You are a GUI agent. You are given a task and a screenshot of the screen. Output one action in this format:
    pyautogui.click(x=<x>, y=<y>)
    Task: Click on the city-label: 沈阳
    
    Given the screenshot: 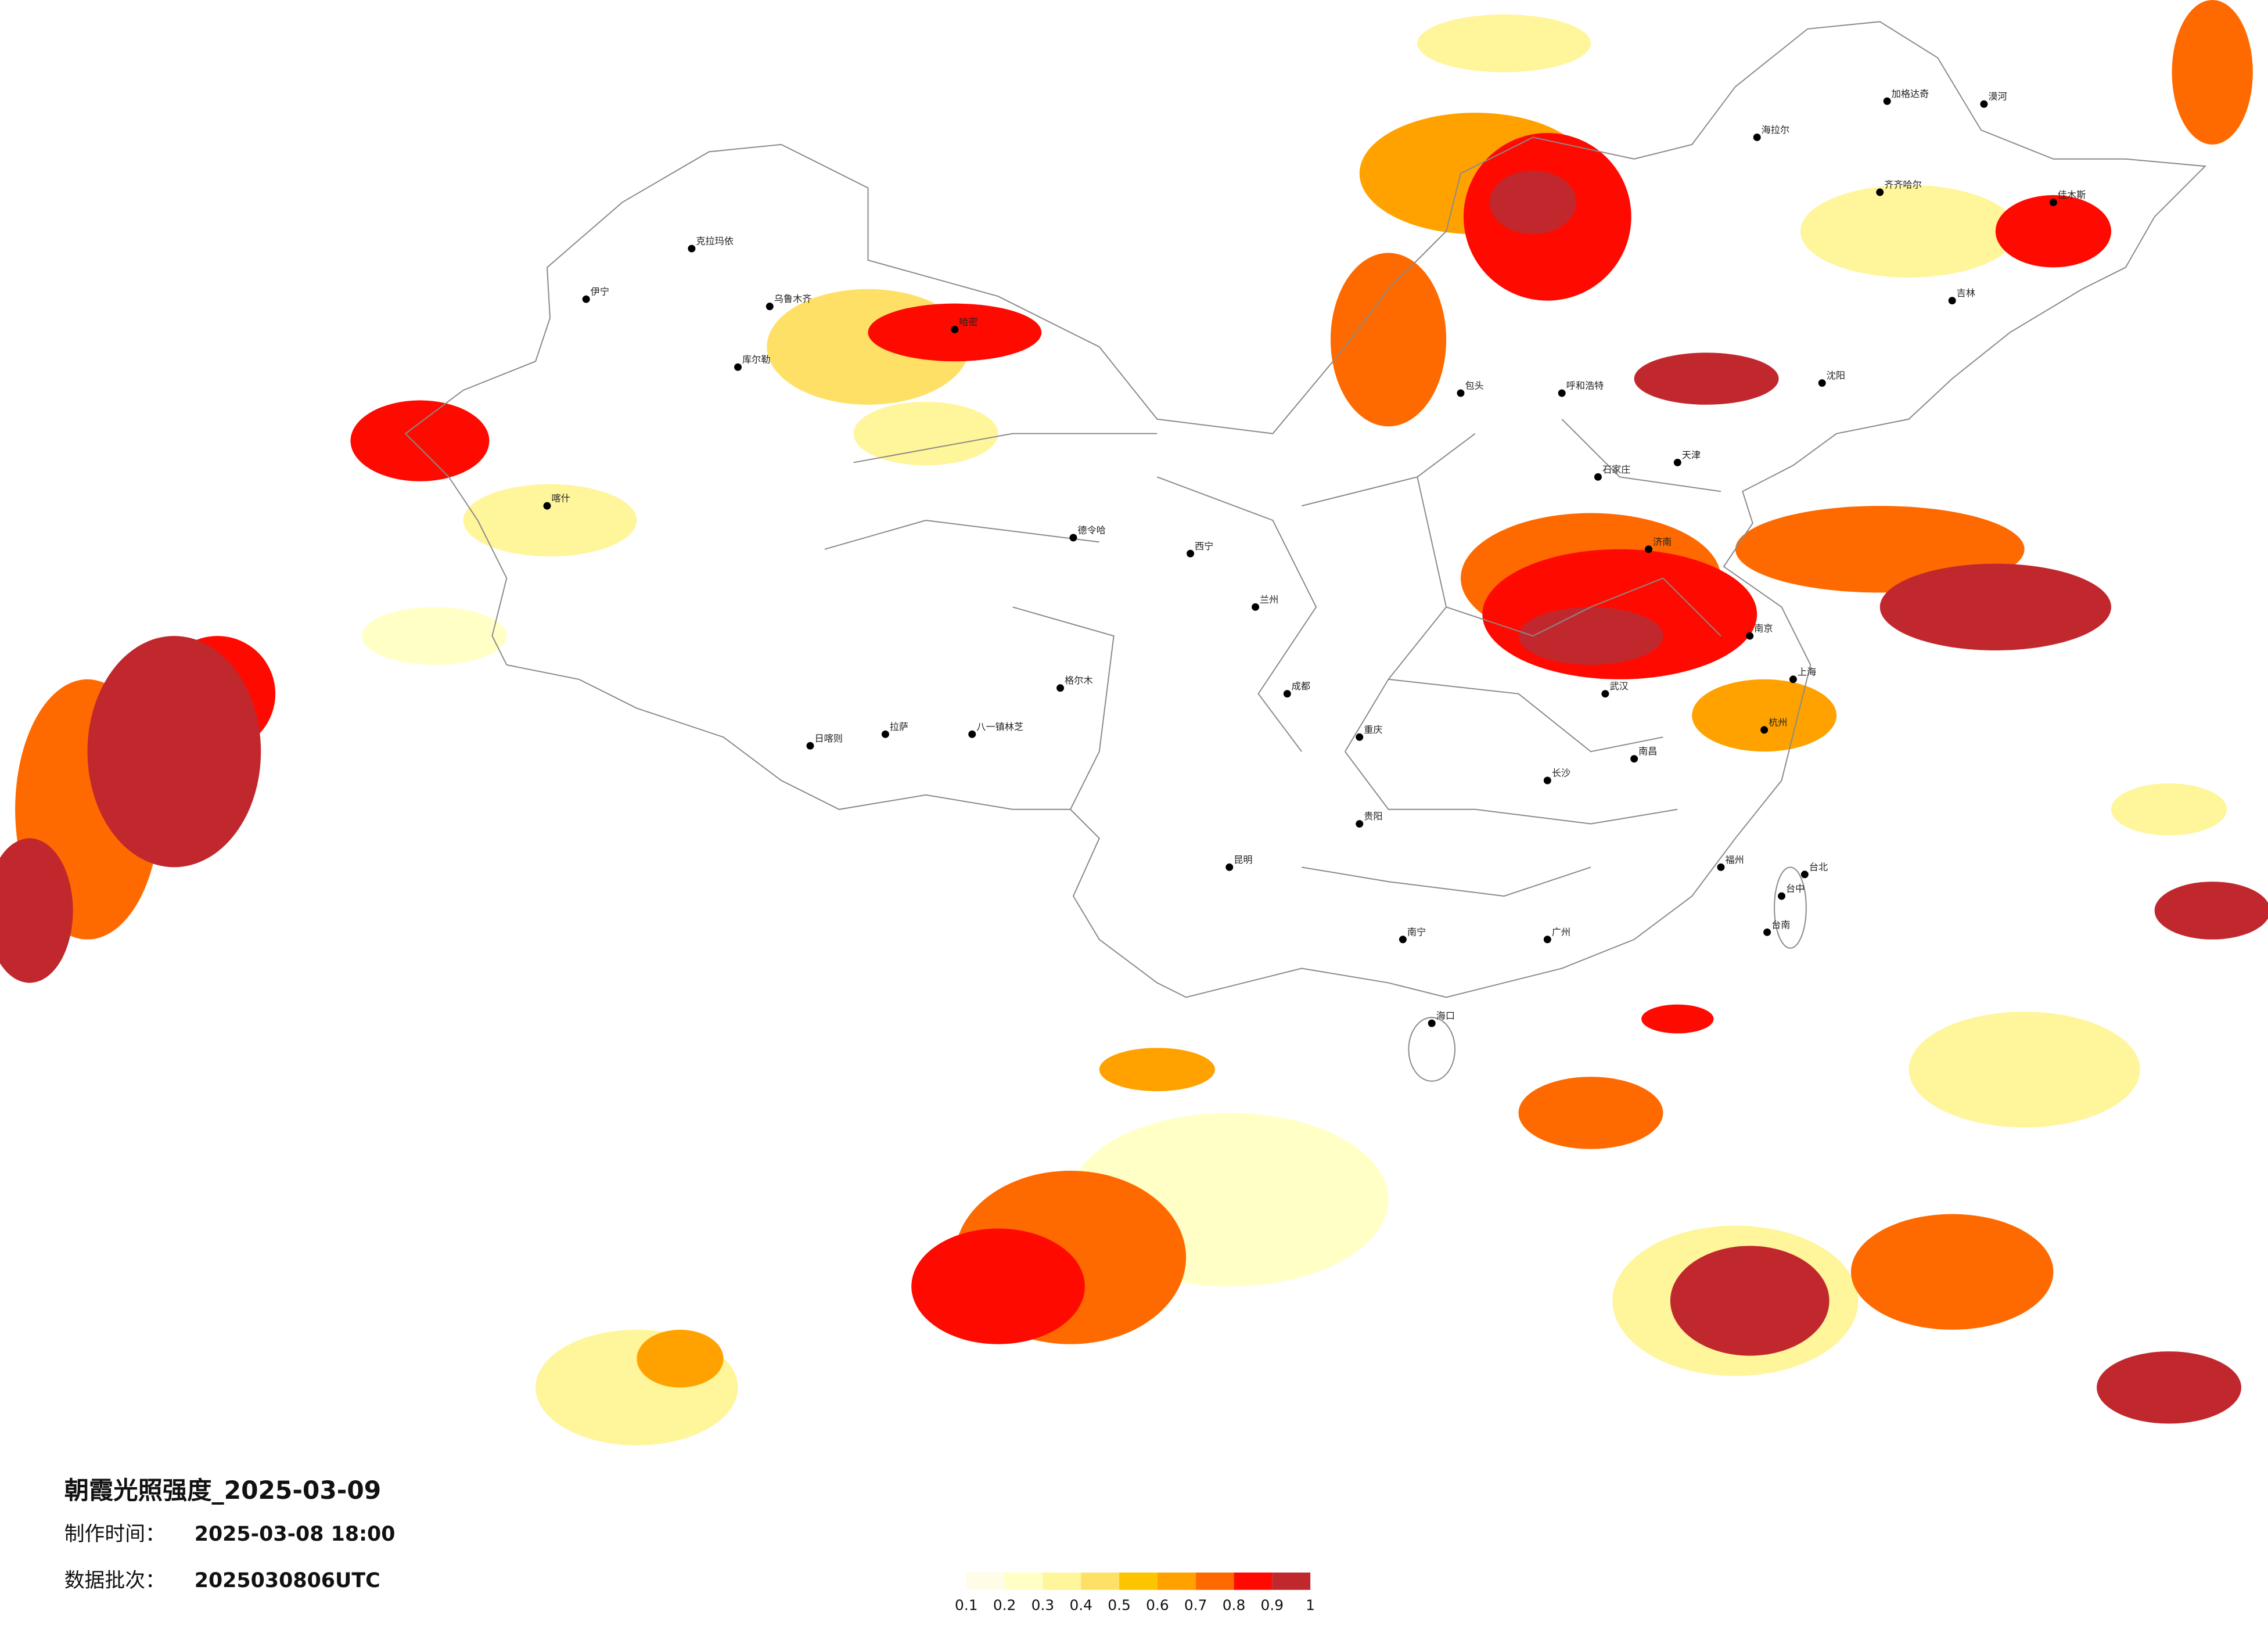 What is the action you would take?
    pyautogui.click(x=1836, y=376)
    